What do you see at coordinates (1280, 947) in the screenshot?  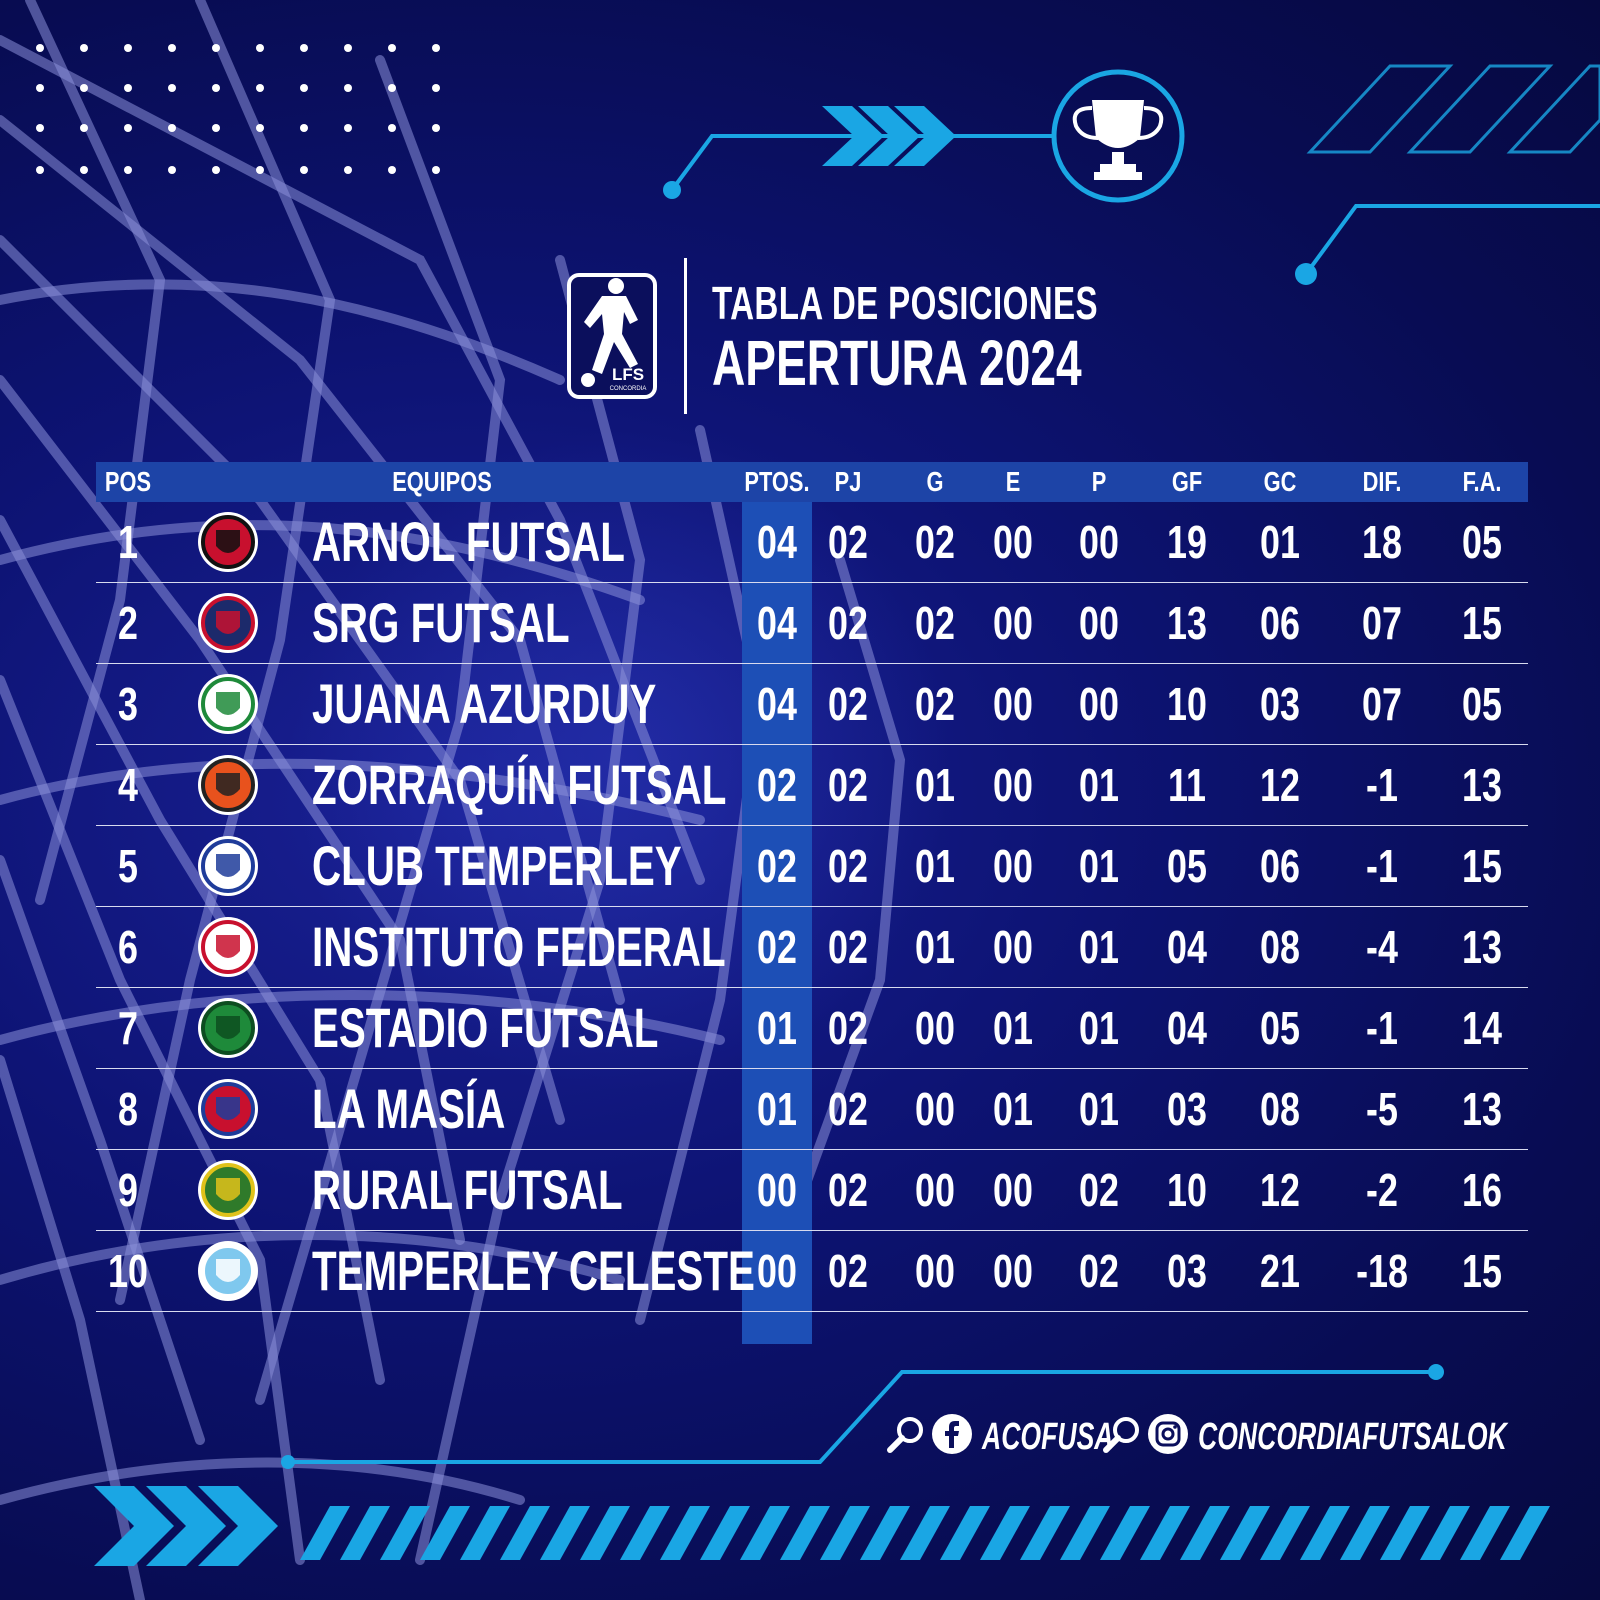 I see `cell-gc: 08` at bounding box center [1280, 947].